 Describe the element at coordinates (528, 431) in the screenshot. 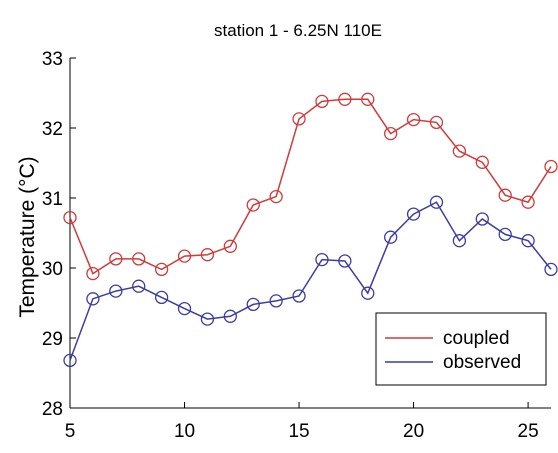

I see `x-tick-label: 25` at that location.